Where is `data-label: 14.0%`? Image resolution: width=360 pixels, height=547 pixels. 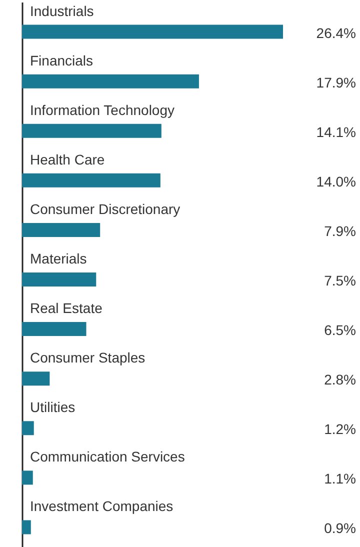
data-label: 14.0% is located at coordinates (336, 181).